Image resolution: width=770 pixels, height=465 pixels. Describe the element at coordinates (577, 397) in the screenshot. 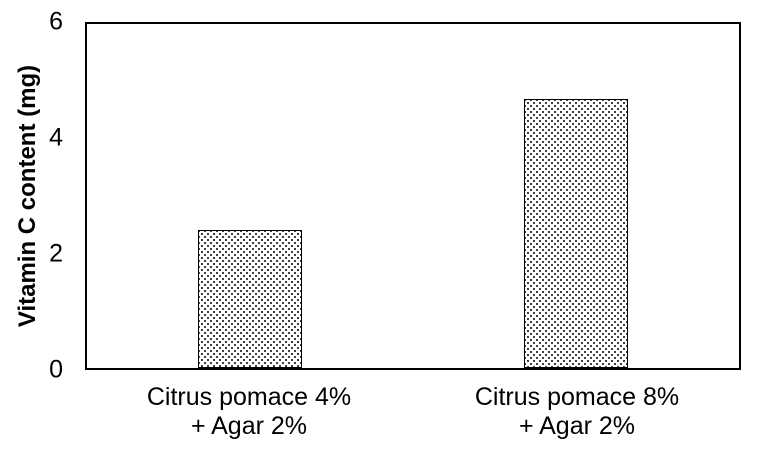

I see `x-label-line: Citrus pomace 8%` at that location.